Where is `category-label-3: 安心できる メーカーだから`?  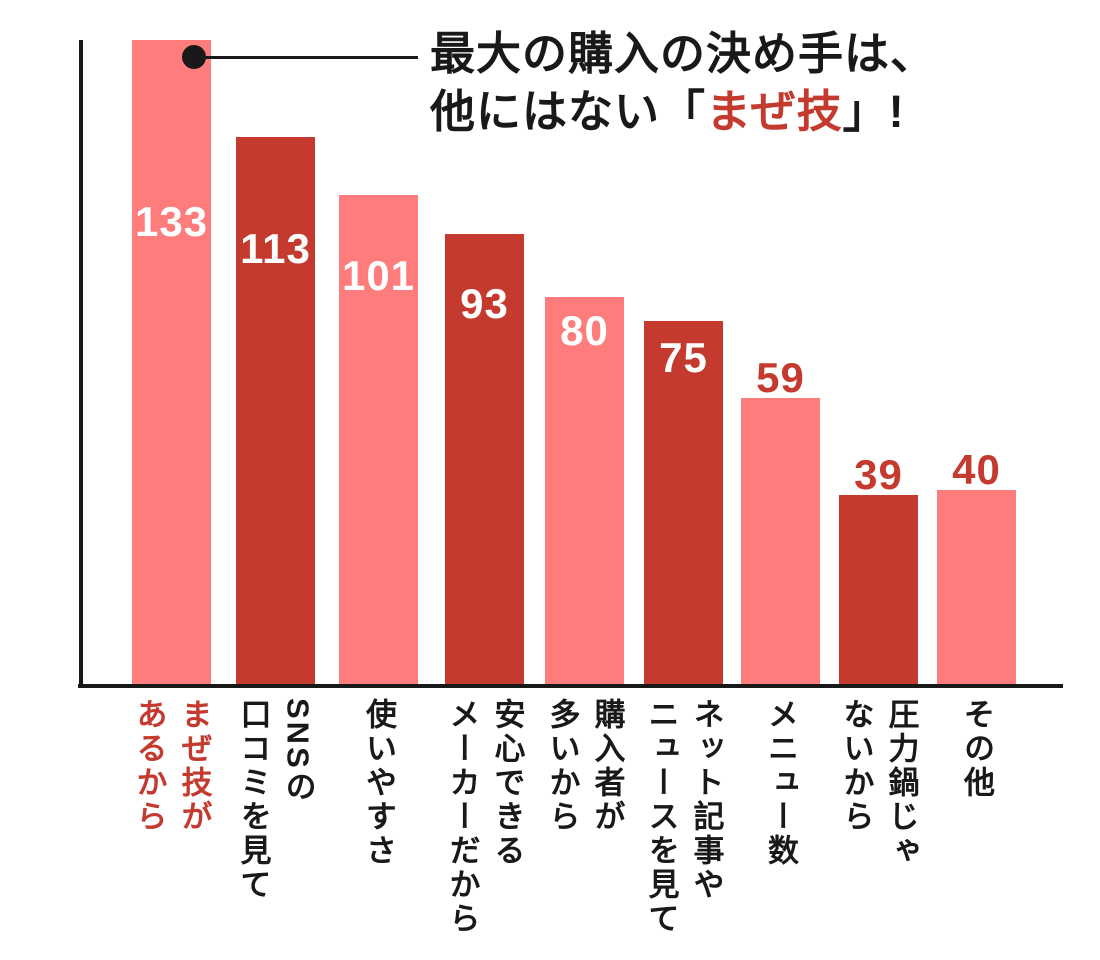 category-label-3: 安心できる メーカーだから is located at coordinates (484, 817).